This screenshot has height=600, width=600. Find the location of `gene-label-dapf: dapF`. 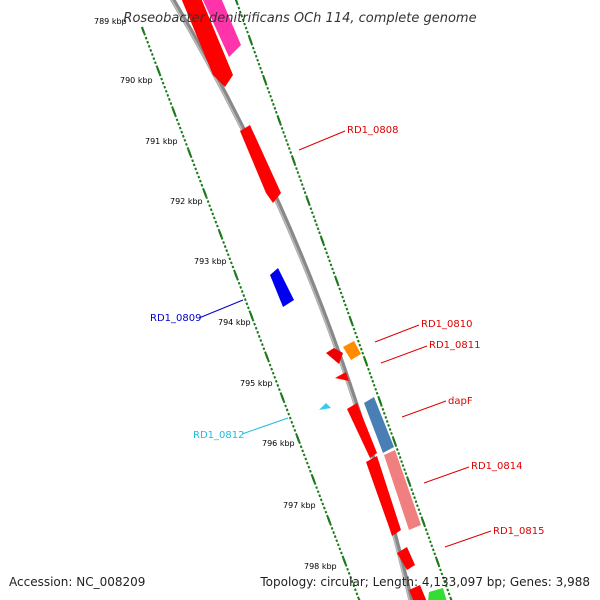

gene-label-dapf: dapF is located at coordinates (460, 401).